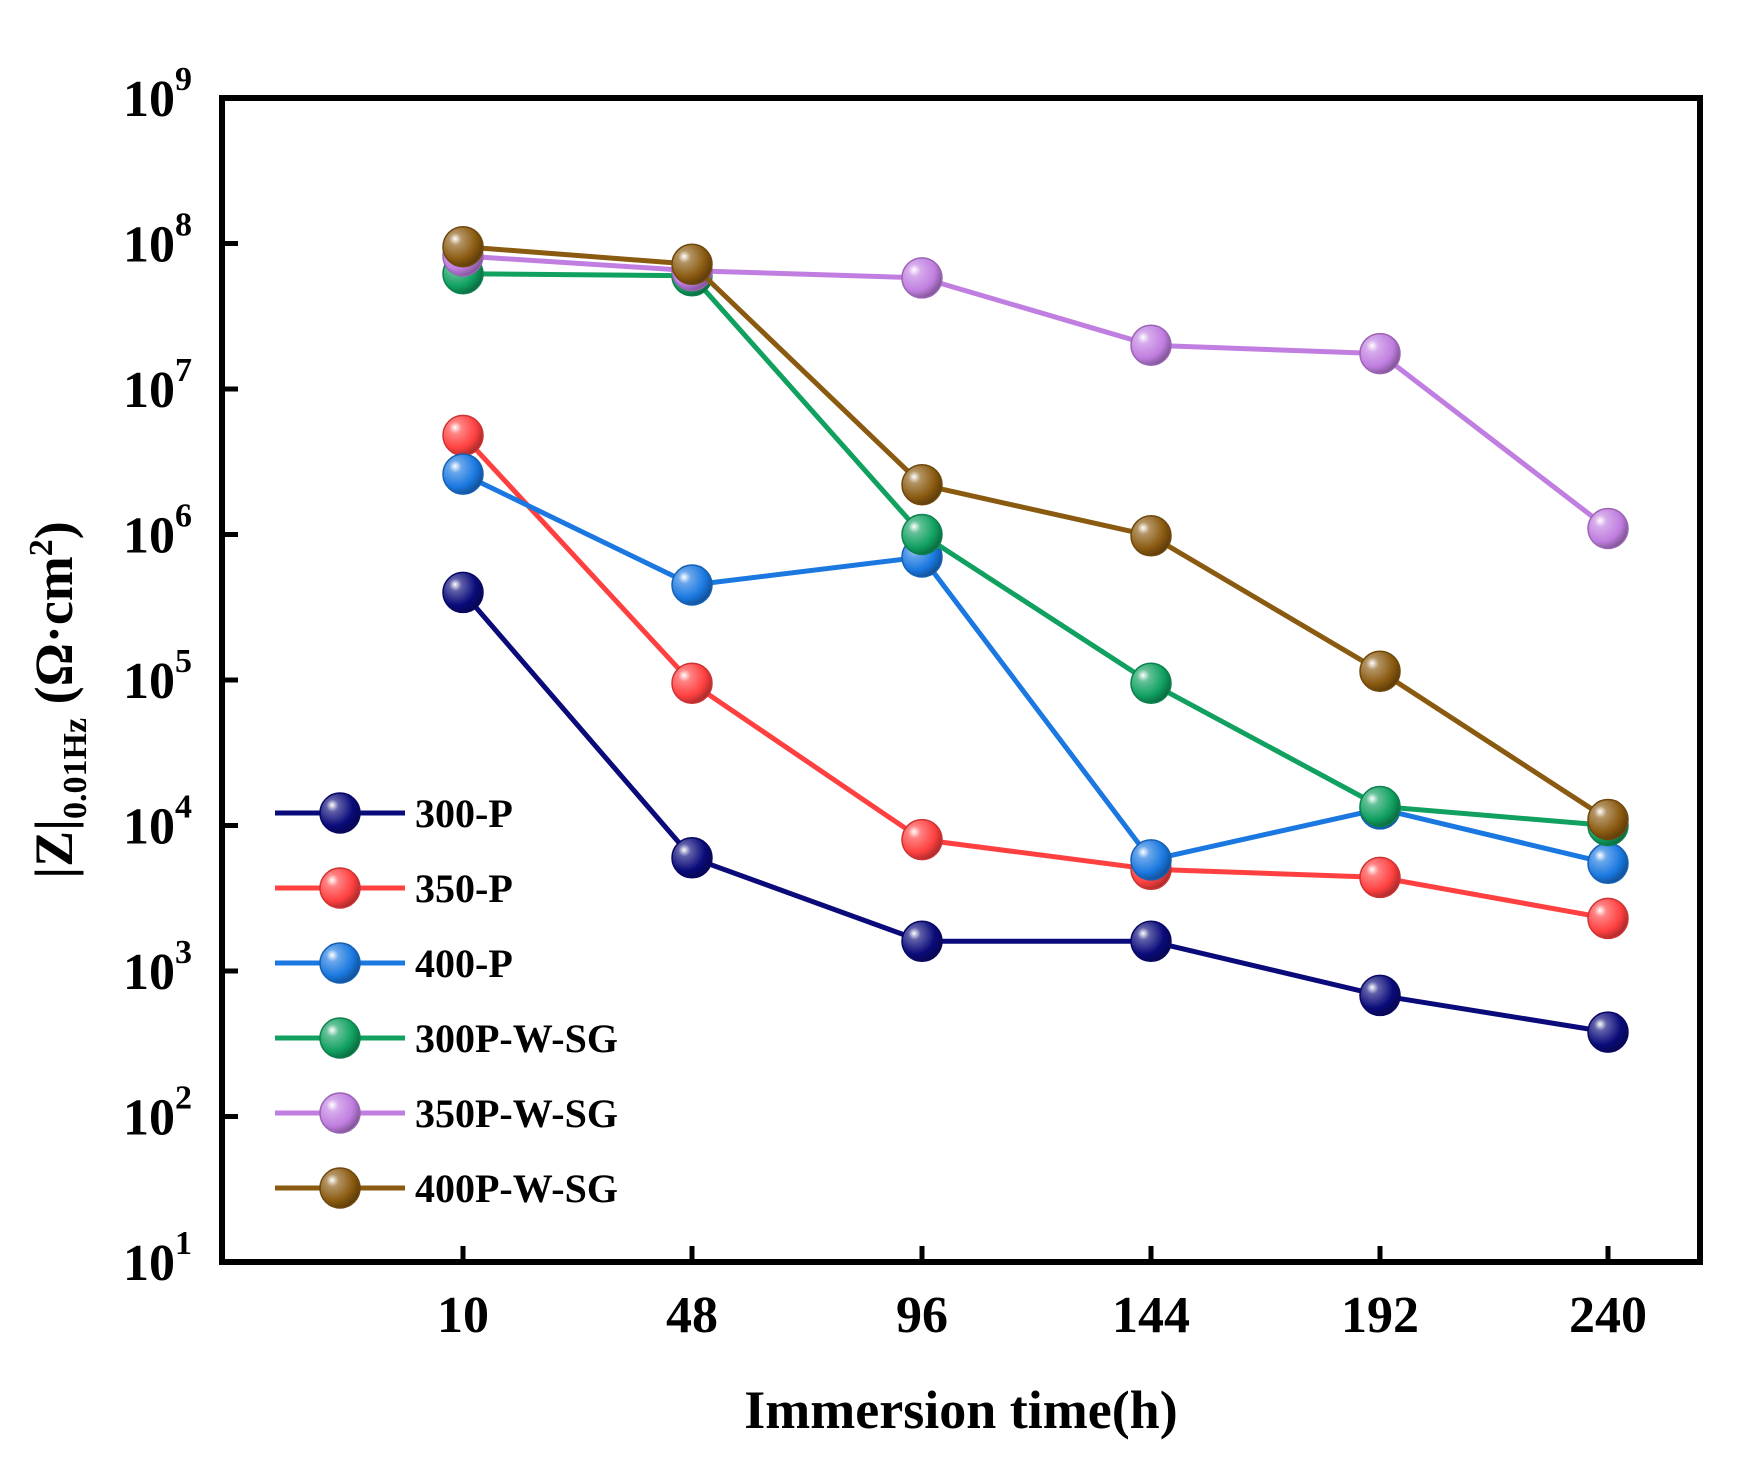  What do you see at coordinates (54, 849) in the screenshot?
I see `y-title-main: |Z|` at bounding box center [54, 849].